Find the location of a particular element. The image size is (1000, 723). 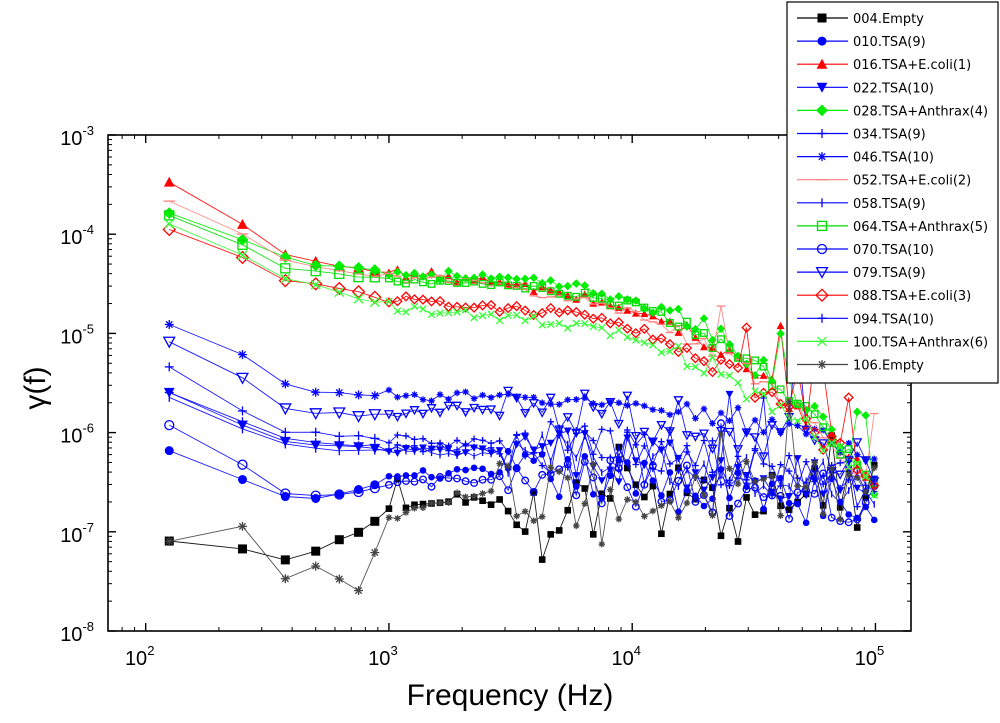

legend-entry: 004.Empty is located at coordinates (860, 19).